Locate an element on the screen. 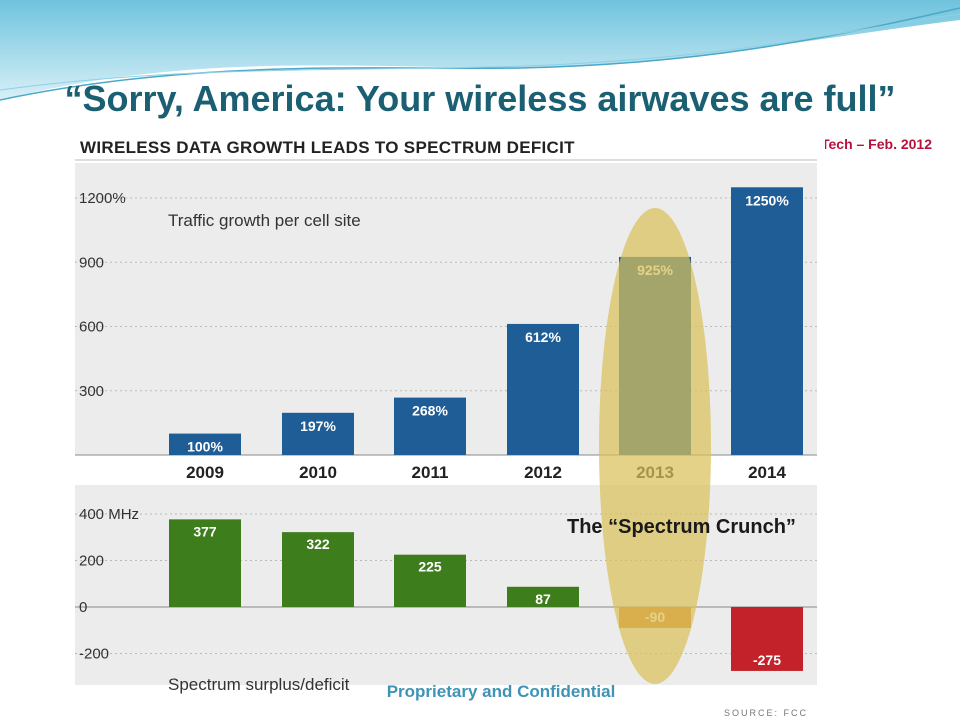 The height and width of the screenshot is (720, 960). x-tick-label: 2011 is located at coordinates (430, 472).